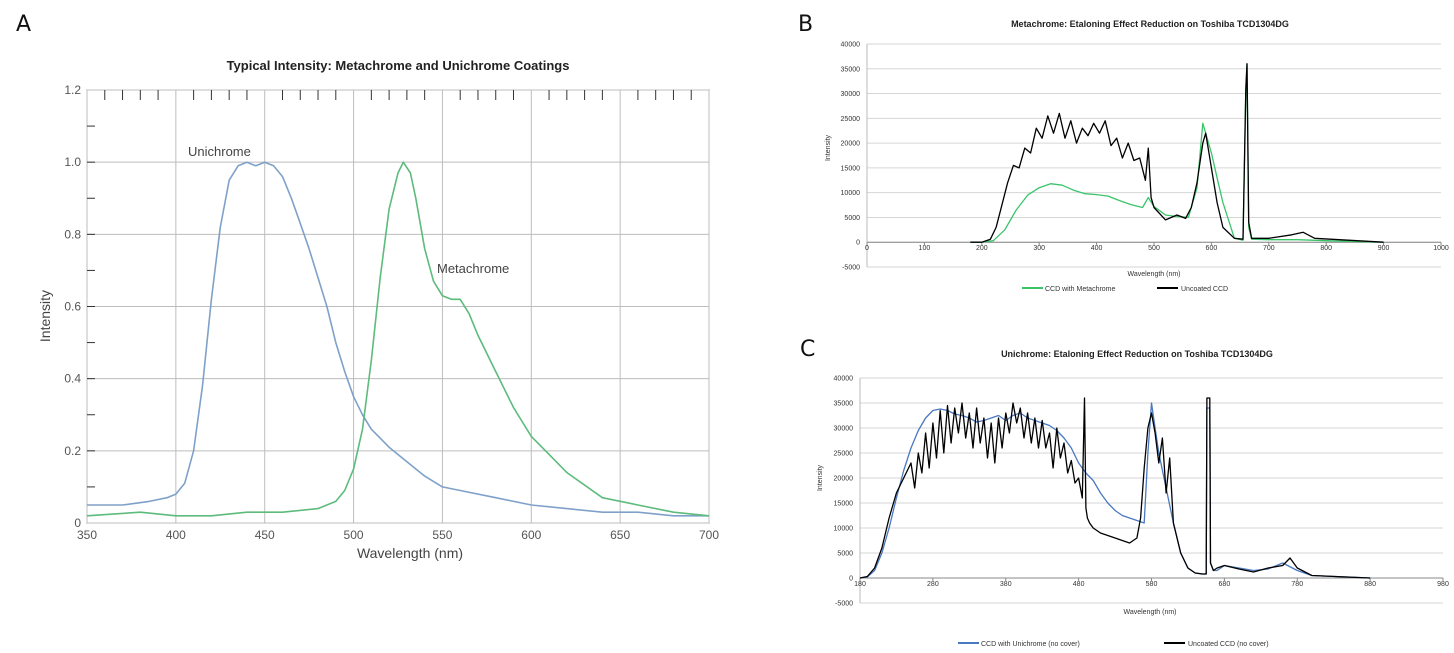 This screenshot has width=1454, height=653. What do you see at coordinates (72, 451) in the screenshot?
I see `y-tick-label: 0.2` at bounding box center [72, 451].